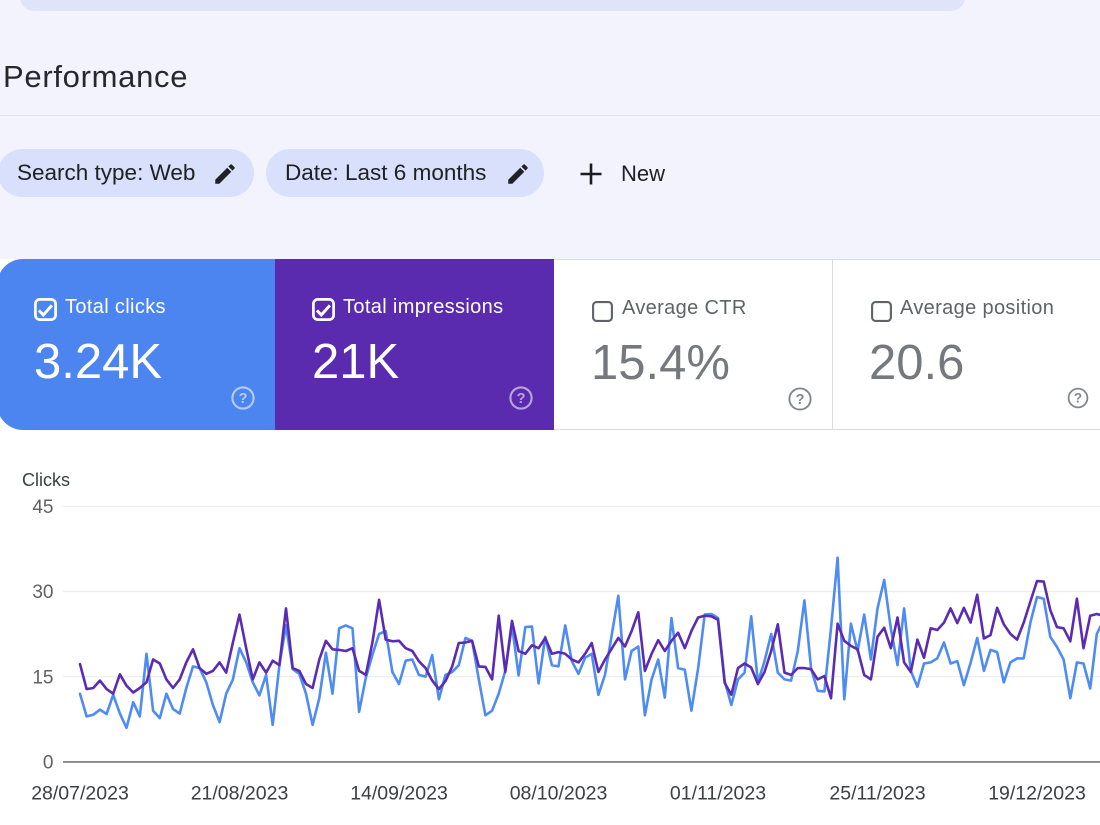 The height and width of the screenshot is (825, 1100). Describe the element at coordinates (718, 794) in the screenshot. I see `svg-text: 01/11/2023` at that location.